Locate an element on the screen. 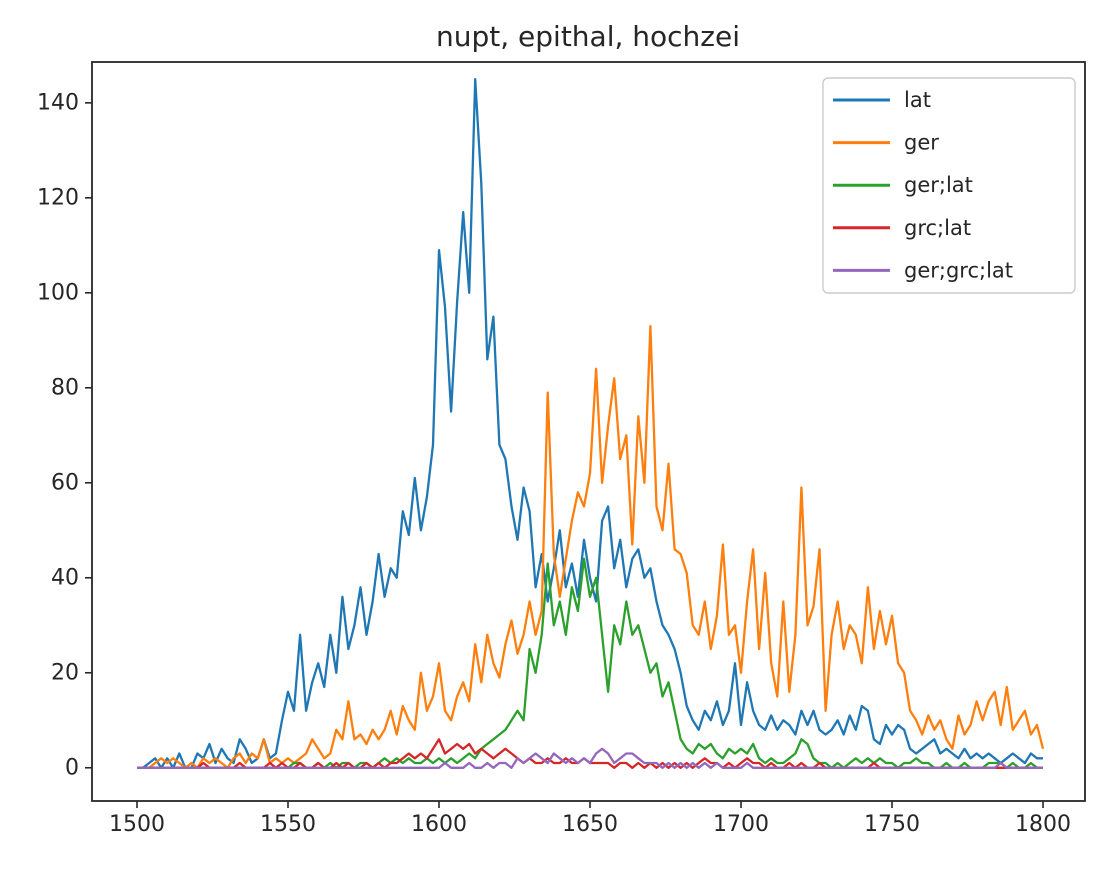 The height and width of the screenshot is (870, 1104). y-tick-label: 120 is located at coordinates (58, 197).